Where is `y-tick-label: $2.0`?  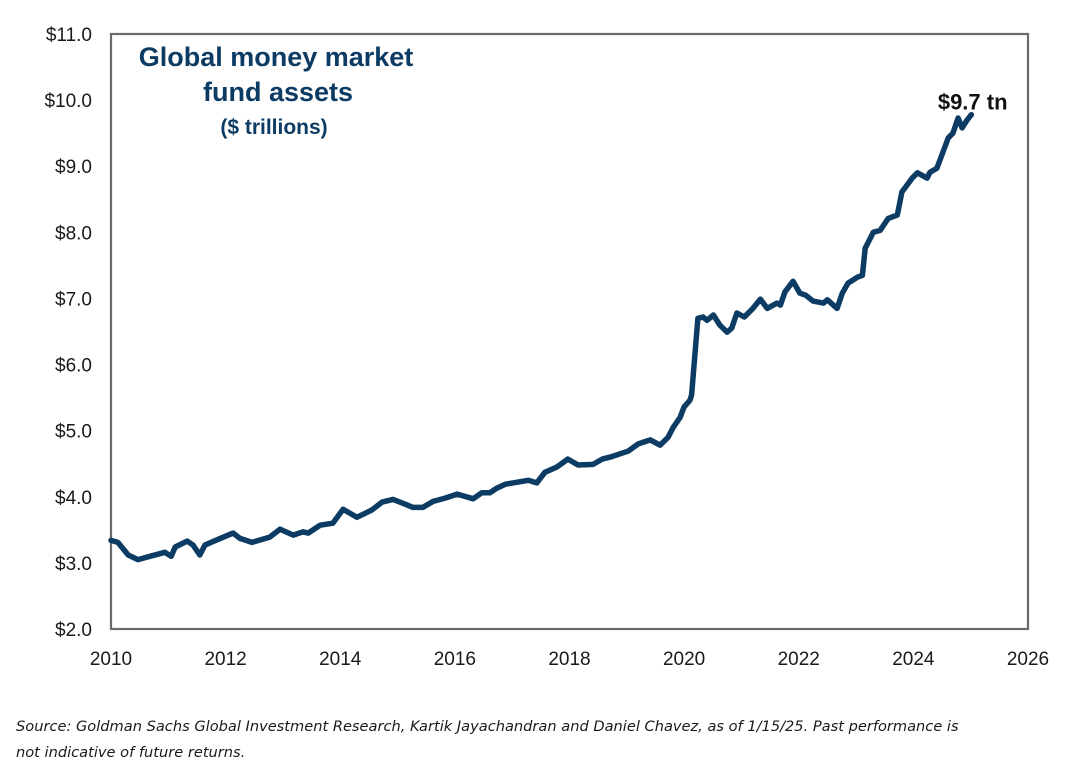 y-tick-label: $2.0 is located at coordinates (73, 630).